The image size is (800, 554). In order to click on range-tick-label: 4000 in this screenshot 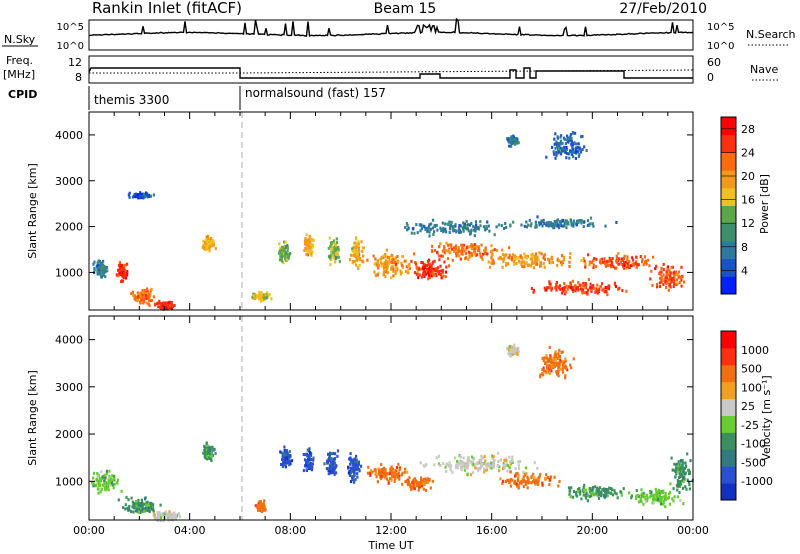, I will do `click(69, 135)`.